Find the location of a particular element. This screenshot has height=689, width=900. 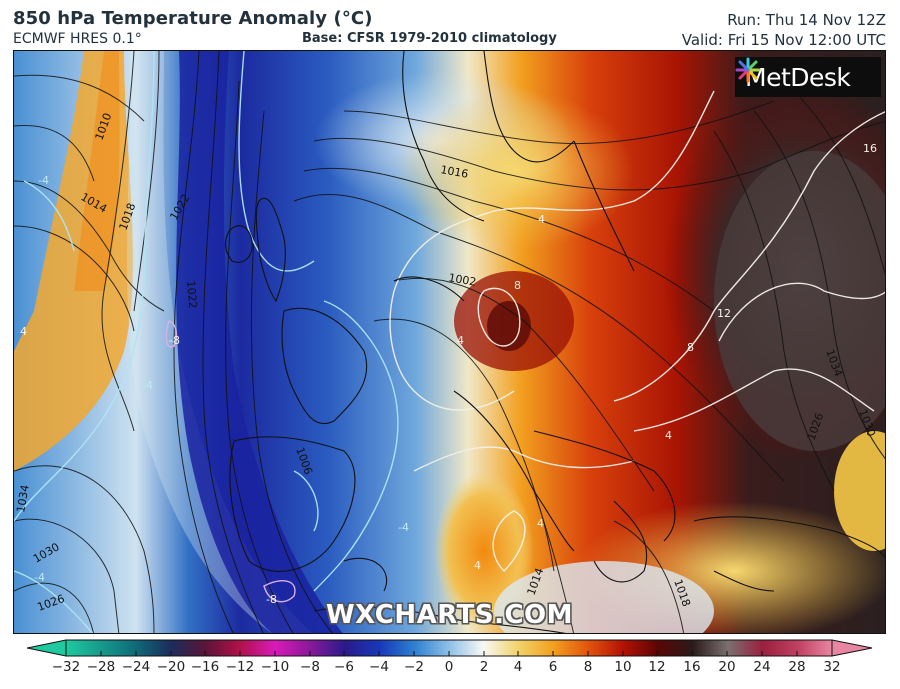

colorbar-tick: 28 is located at coordinates (797, 667).